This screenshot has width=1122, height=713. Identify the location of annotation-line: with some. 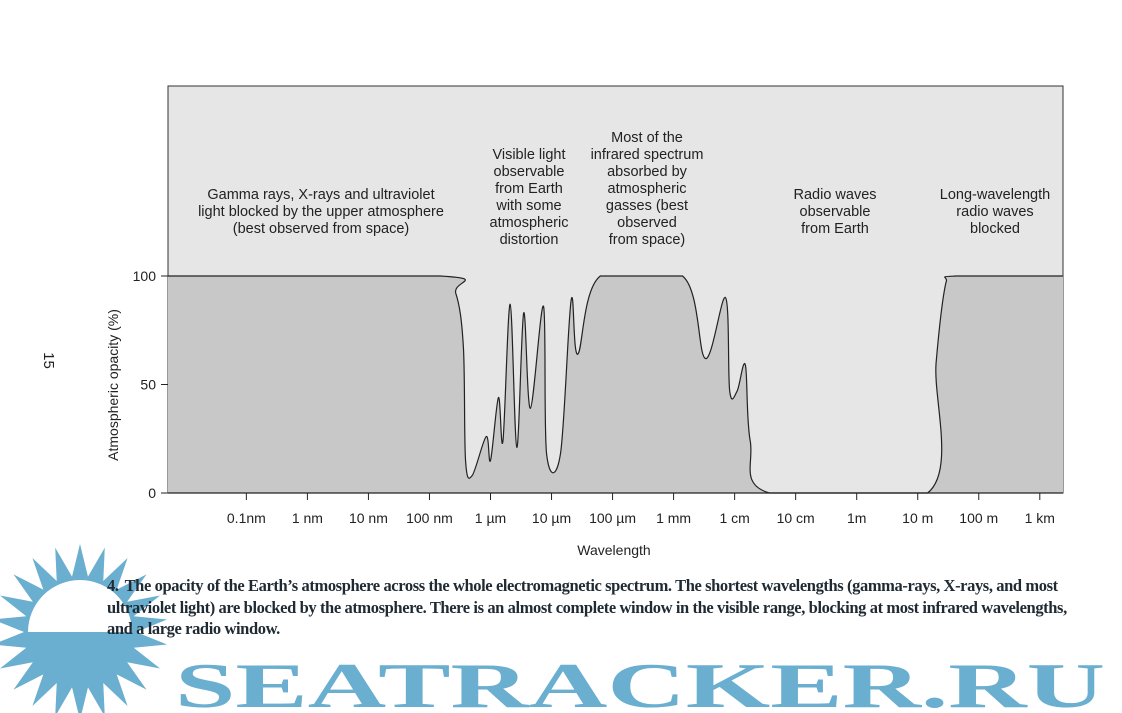
(529, 206).